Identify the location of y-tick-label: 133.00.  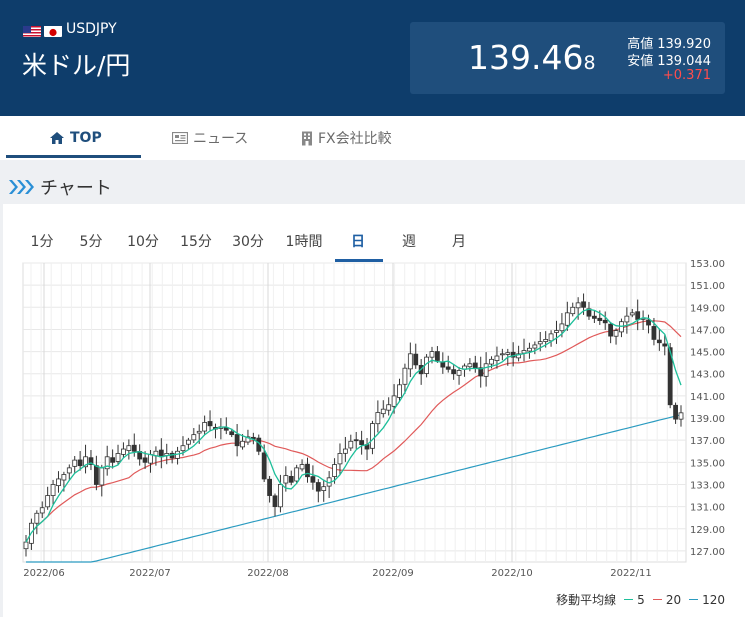
(707, 485).